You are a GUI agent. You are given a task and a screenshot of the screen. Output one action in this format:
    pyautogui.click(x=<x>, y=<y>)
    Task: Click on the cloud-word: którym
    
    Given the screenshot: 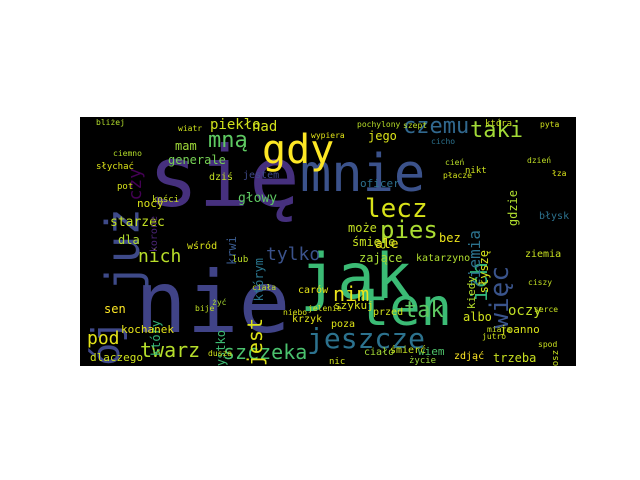 What is the action you would take?
    pyautogui.click(x=259, y=280)
    